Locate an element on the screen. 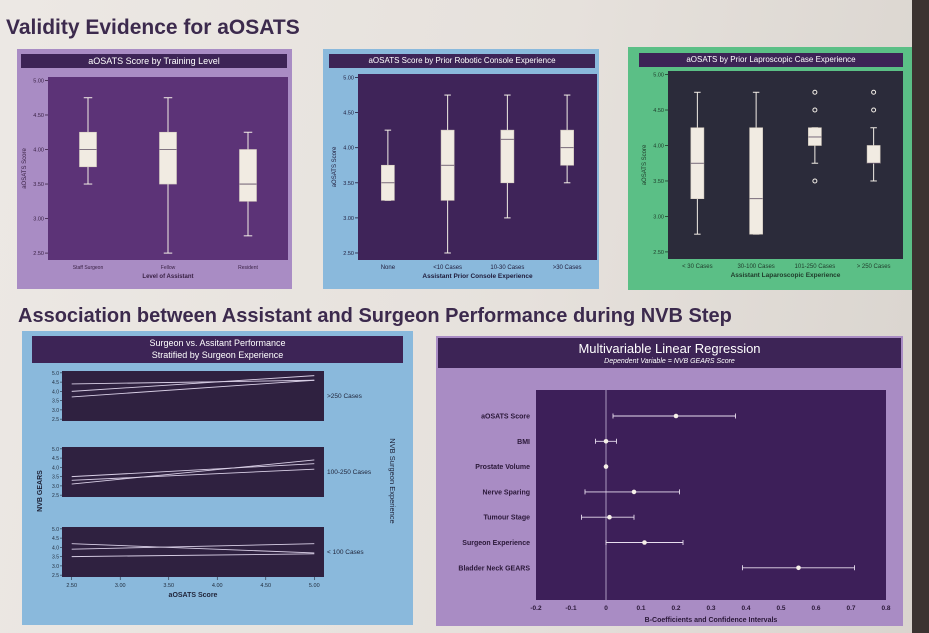 This screenshot has height=633, width=929. x-tick-label: 3.00 is located at coordinates (120, 586).